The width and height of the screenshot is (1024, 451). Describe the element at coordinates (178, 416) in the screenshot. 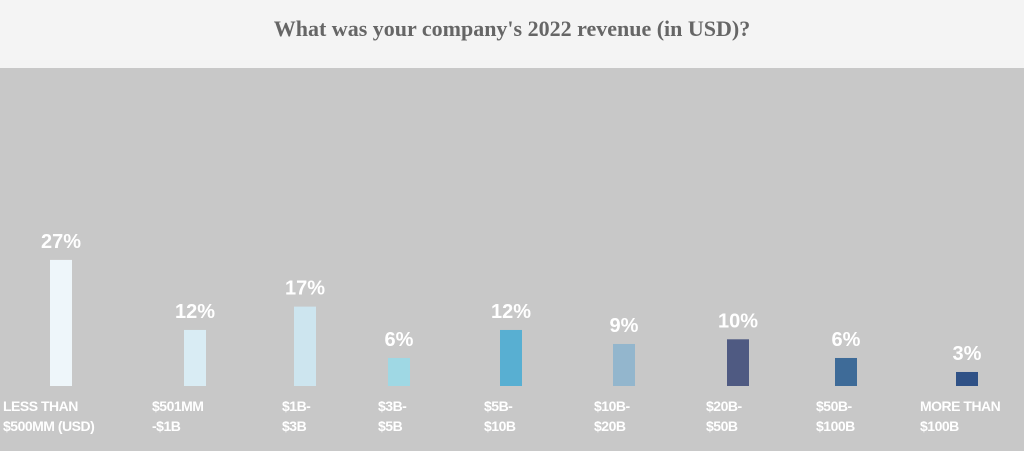

I see `x-tick-label: $501MM -$1B` at that location.